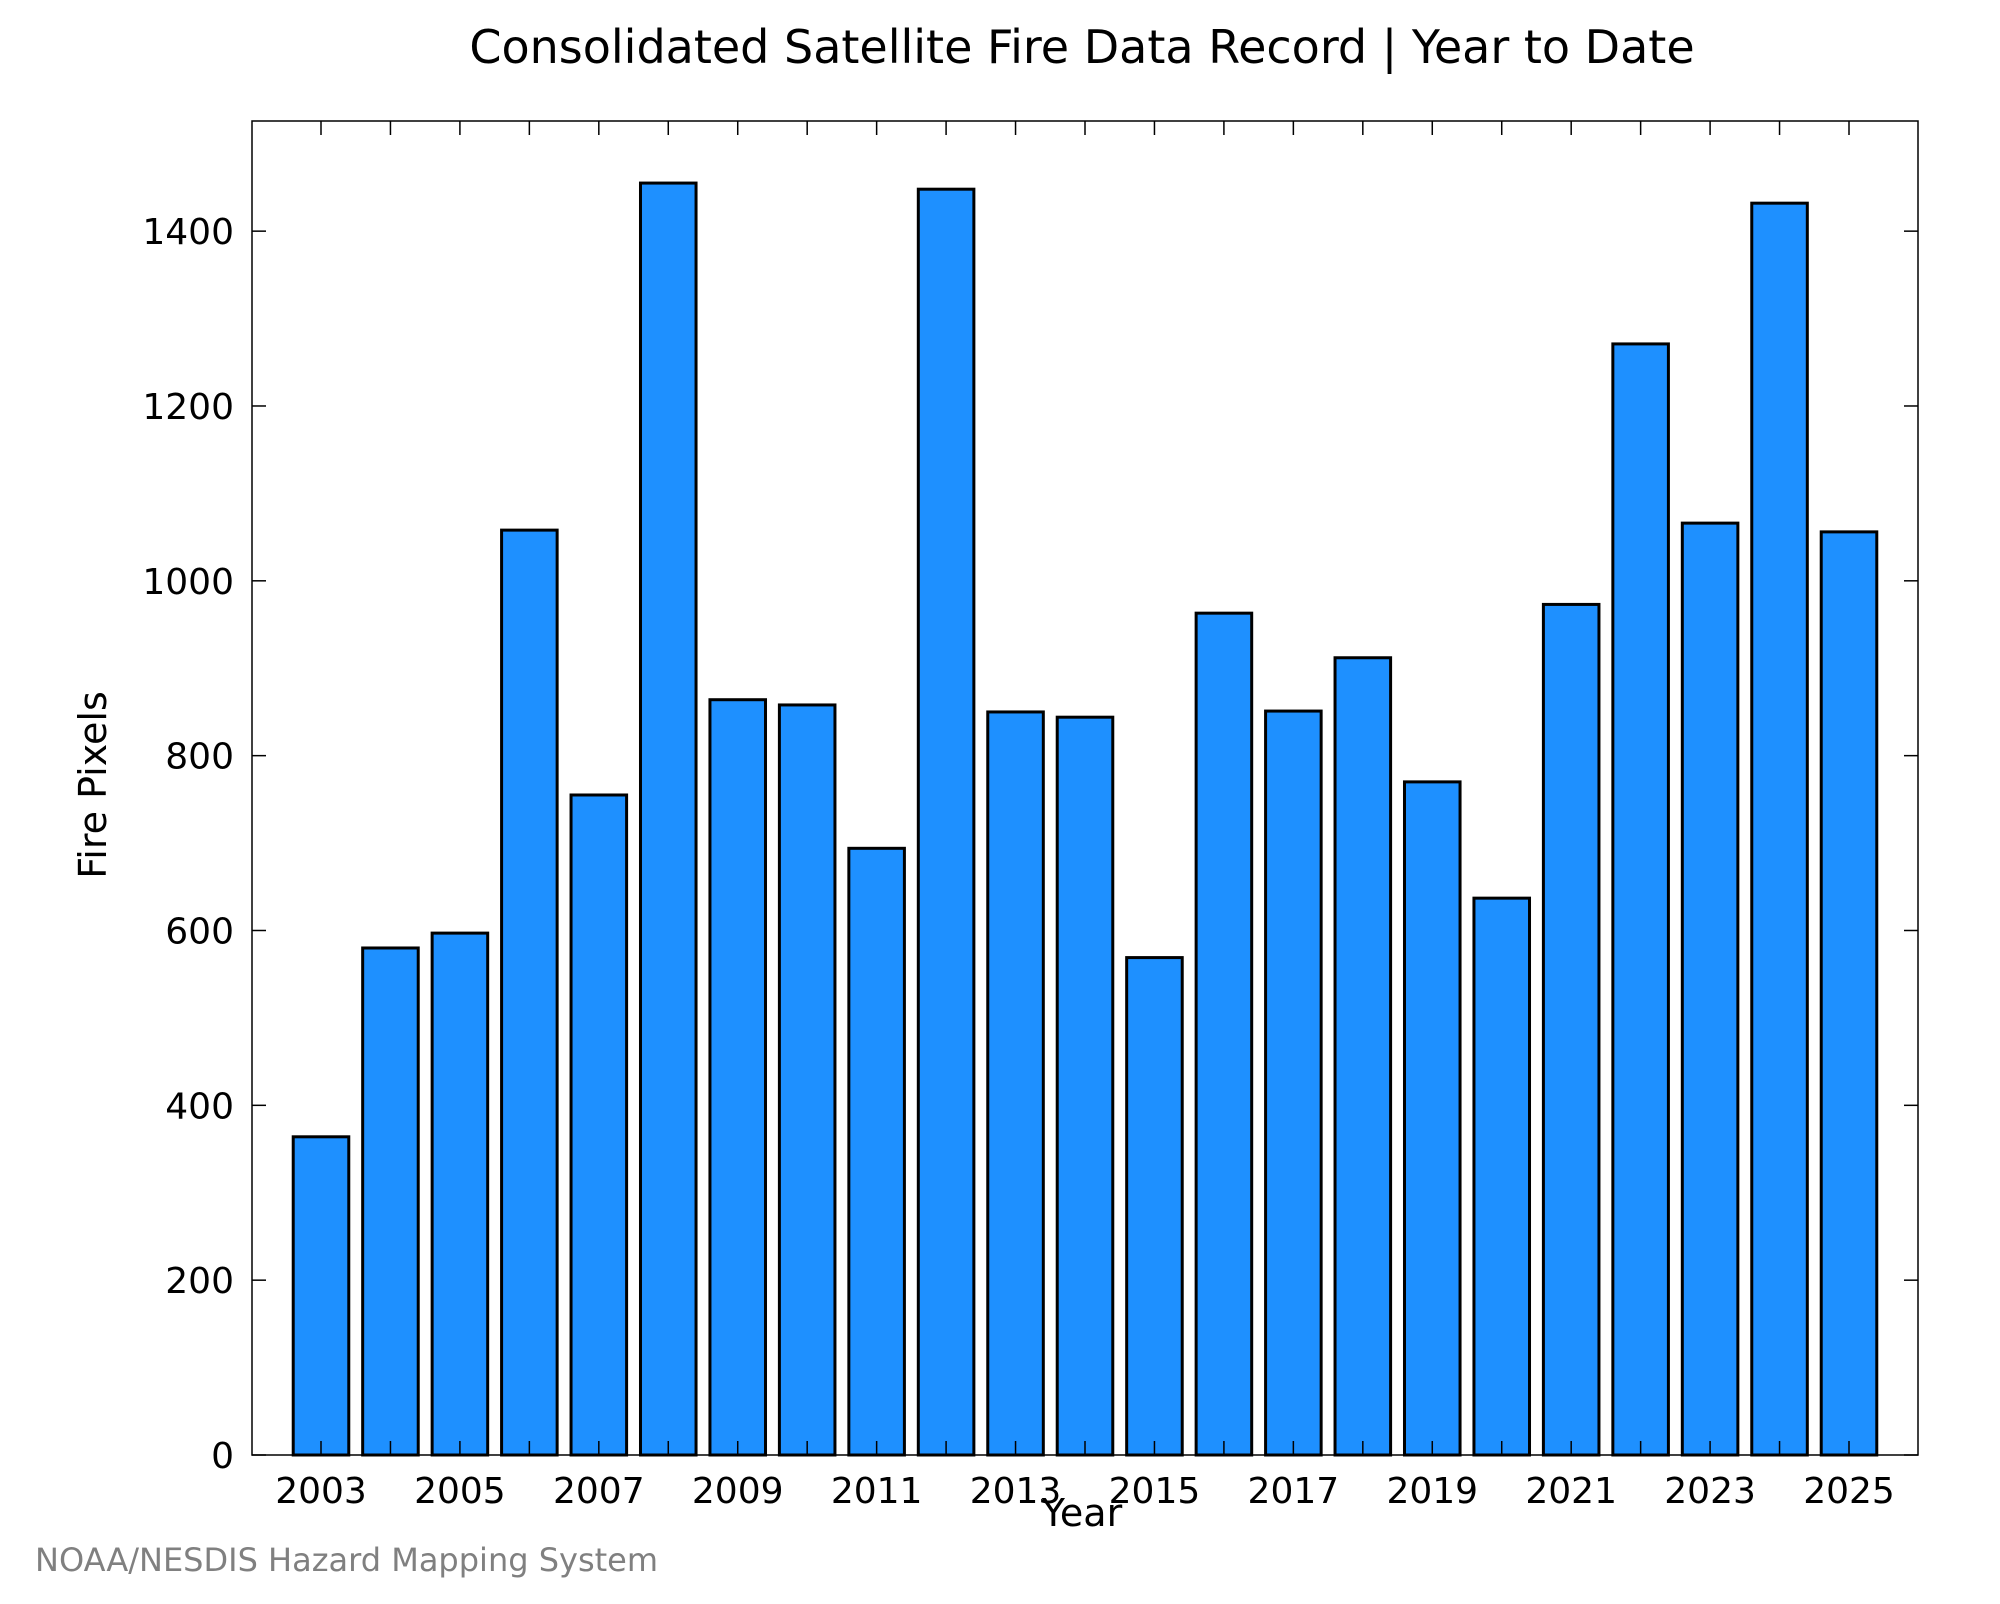  What do you see at coordinates (1849, 993) in the screenshot?
I see `bar-2025` at bounding box center [1849, 993].